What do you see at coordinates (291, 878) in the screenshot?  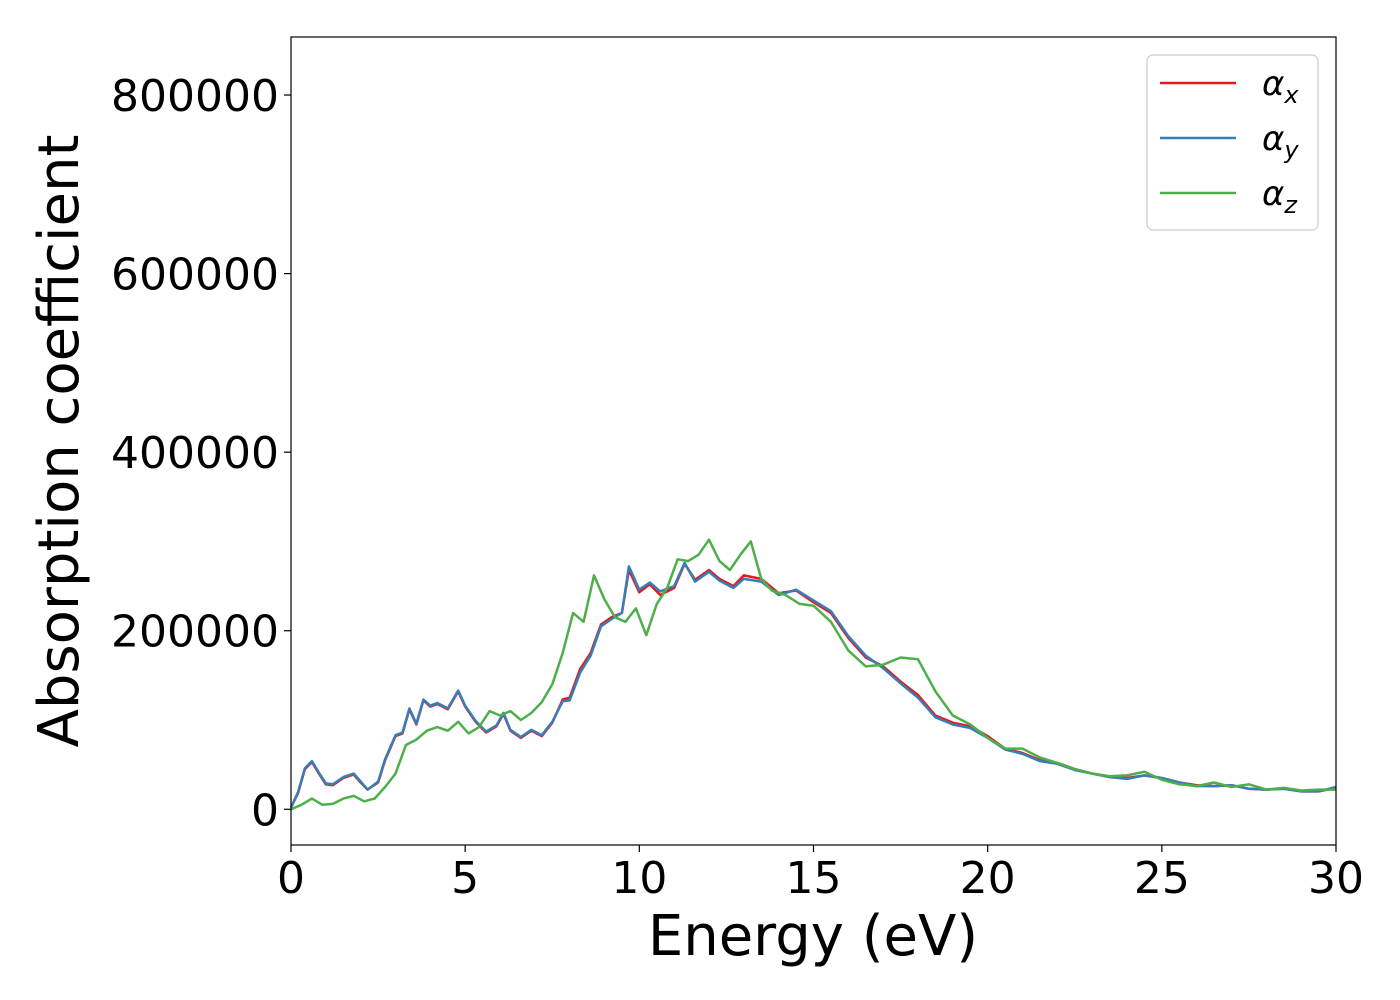 I see `x-tick-label: 0` at bounding box center [291, 878].